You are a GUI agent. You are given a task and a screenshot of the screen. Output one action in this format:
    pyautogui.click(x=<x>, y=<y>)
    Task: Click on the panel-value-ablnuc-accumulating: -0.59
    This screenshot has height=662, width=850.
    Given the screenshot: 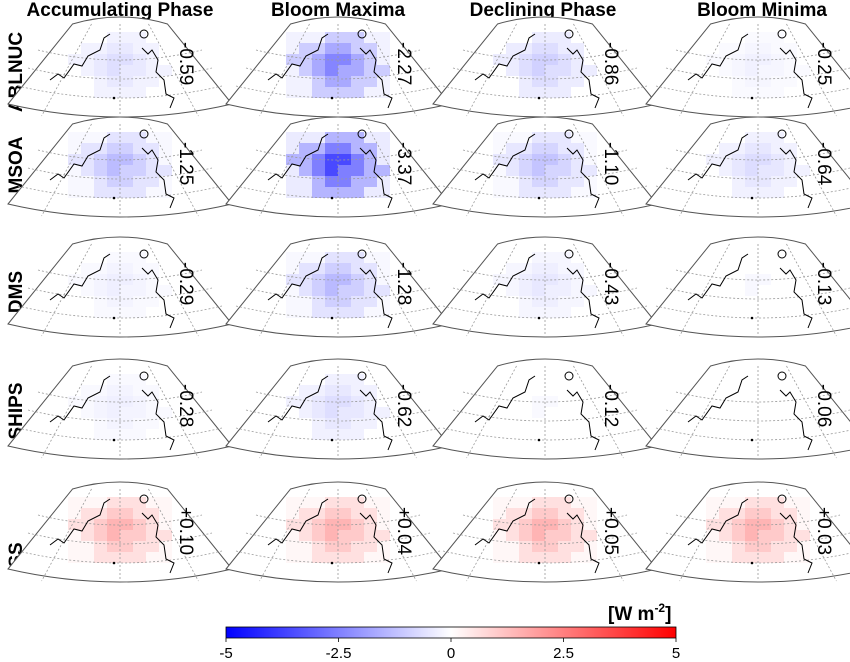 What is the action you would take?
    pyautogui.click(x=185, y=63)
    